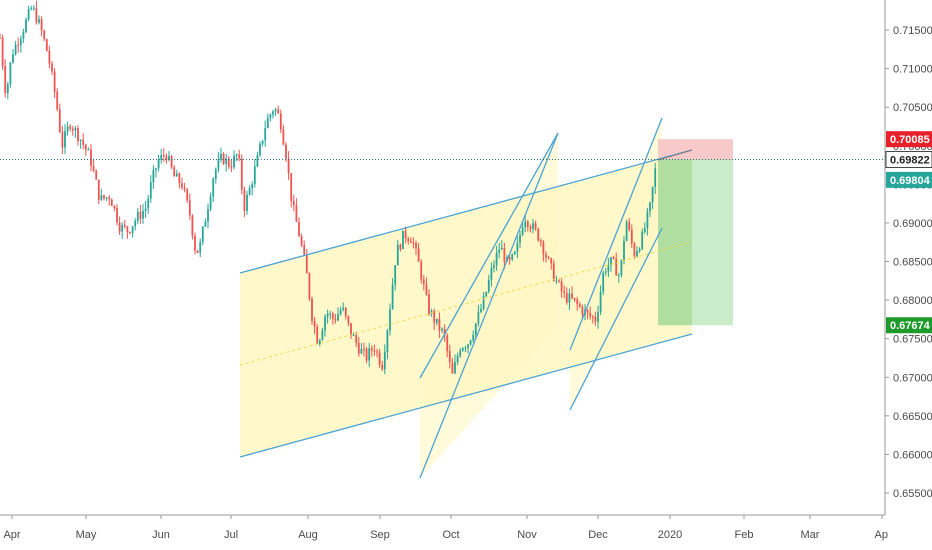 The height and width of the screenshot is (550, 932). What do you see at coordinates (908, 159) in the screenshot?
I see `price-tag-current` at bounding box center [908, 159].